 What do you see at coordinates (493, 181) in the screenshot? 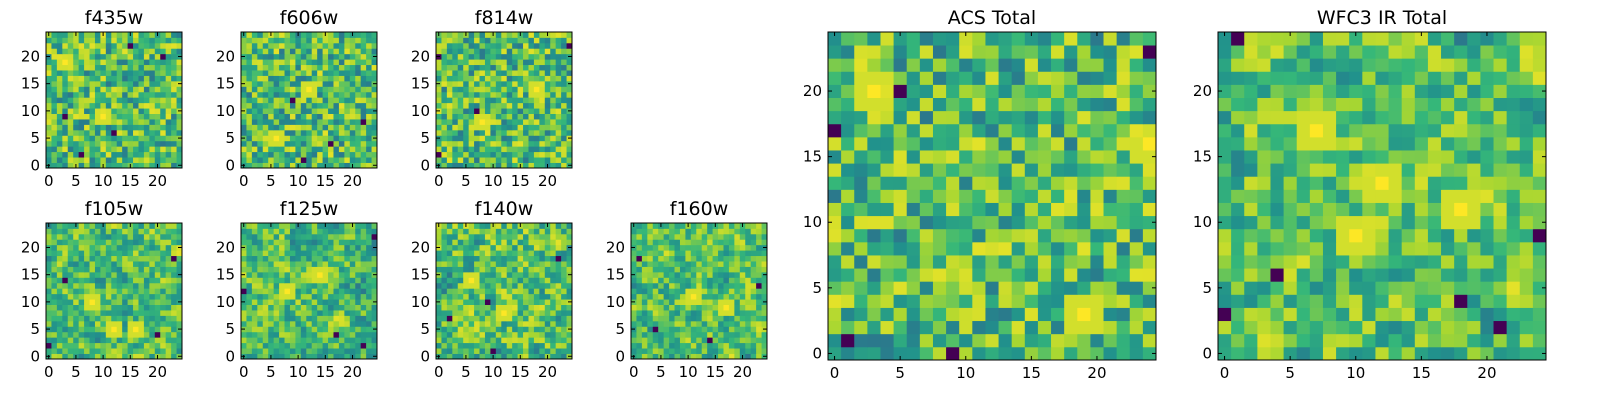
I see `x-tick-label: 10` at bounding box center [493, 181].